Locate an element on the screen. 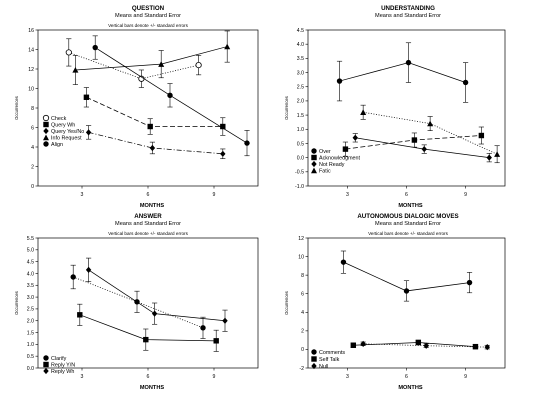  legend-entry: Over is located at coordinates (321, 151).